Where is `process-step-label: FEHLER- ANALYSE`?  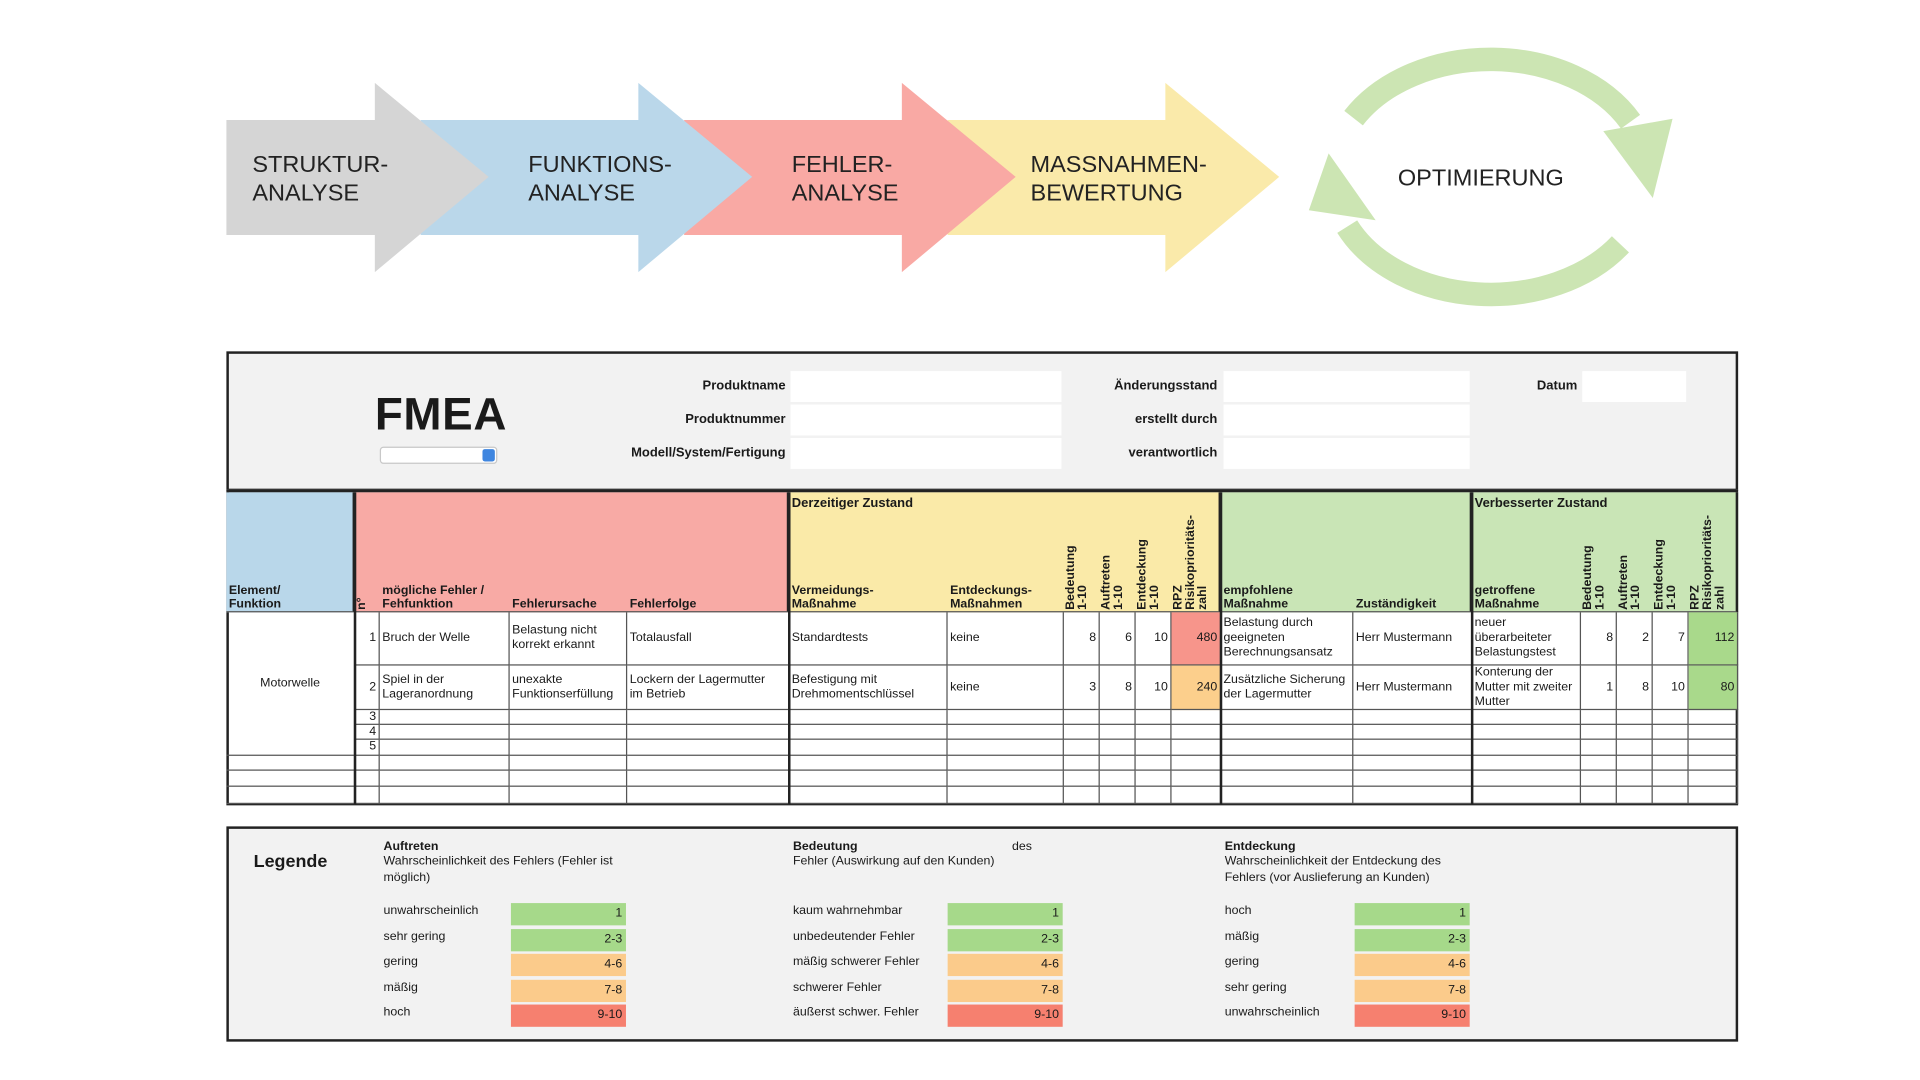
process-step-label: FEHLER- ANALYSE is located at coordinates (845, 179).